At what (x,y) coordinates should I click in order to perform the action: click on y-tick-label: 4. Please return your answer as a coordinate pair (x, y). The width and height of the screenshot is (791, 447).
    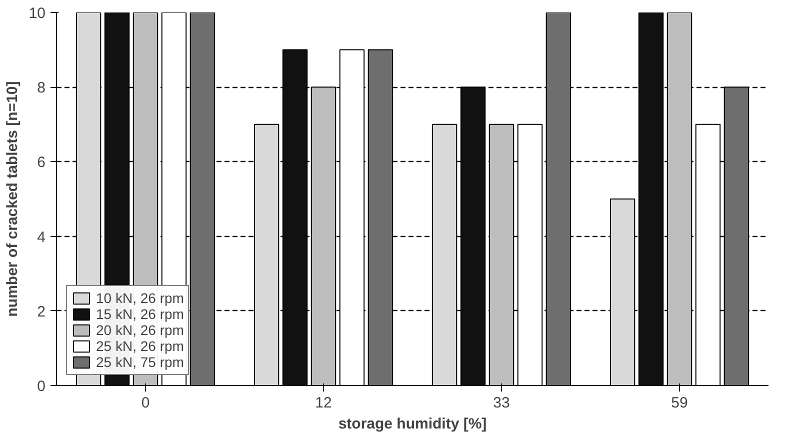
    Looking at the image, I should click on (41, 237).